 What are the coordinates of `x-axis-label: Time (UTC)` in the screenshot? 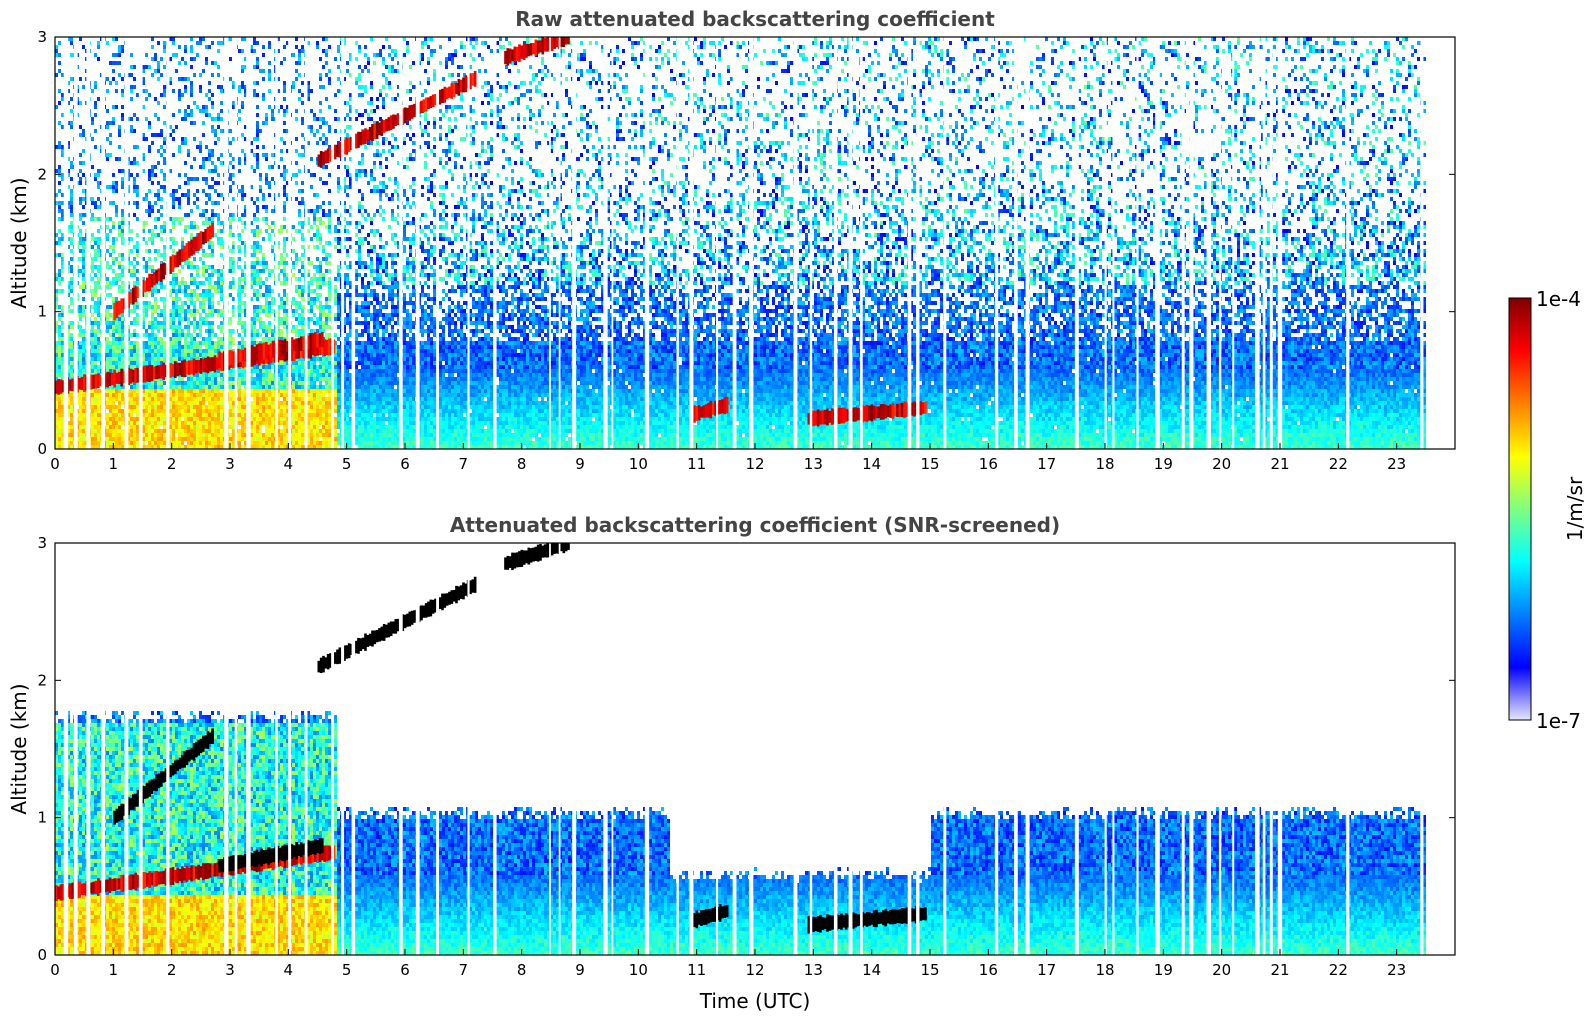 It's located at (755, 1001).